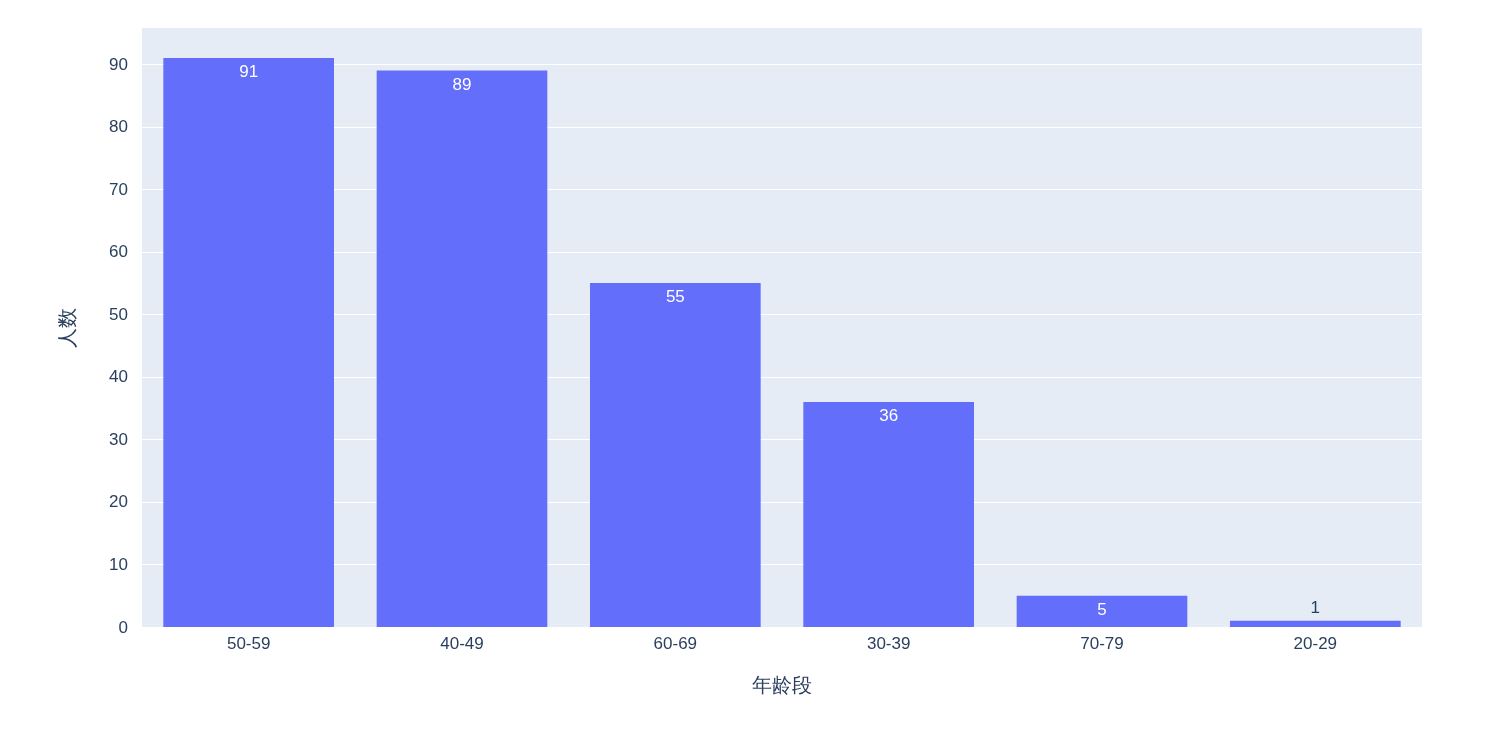 This screenshot has height=738, width=1512. Describe the element at coordinates (1315, 607) in the screenshot. I see `data-label: 1` at that location.